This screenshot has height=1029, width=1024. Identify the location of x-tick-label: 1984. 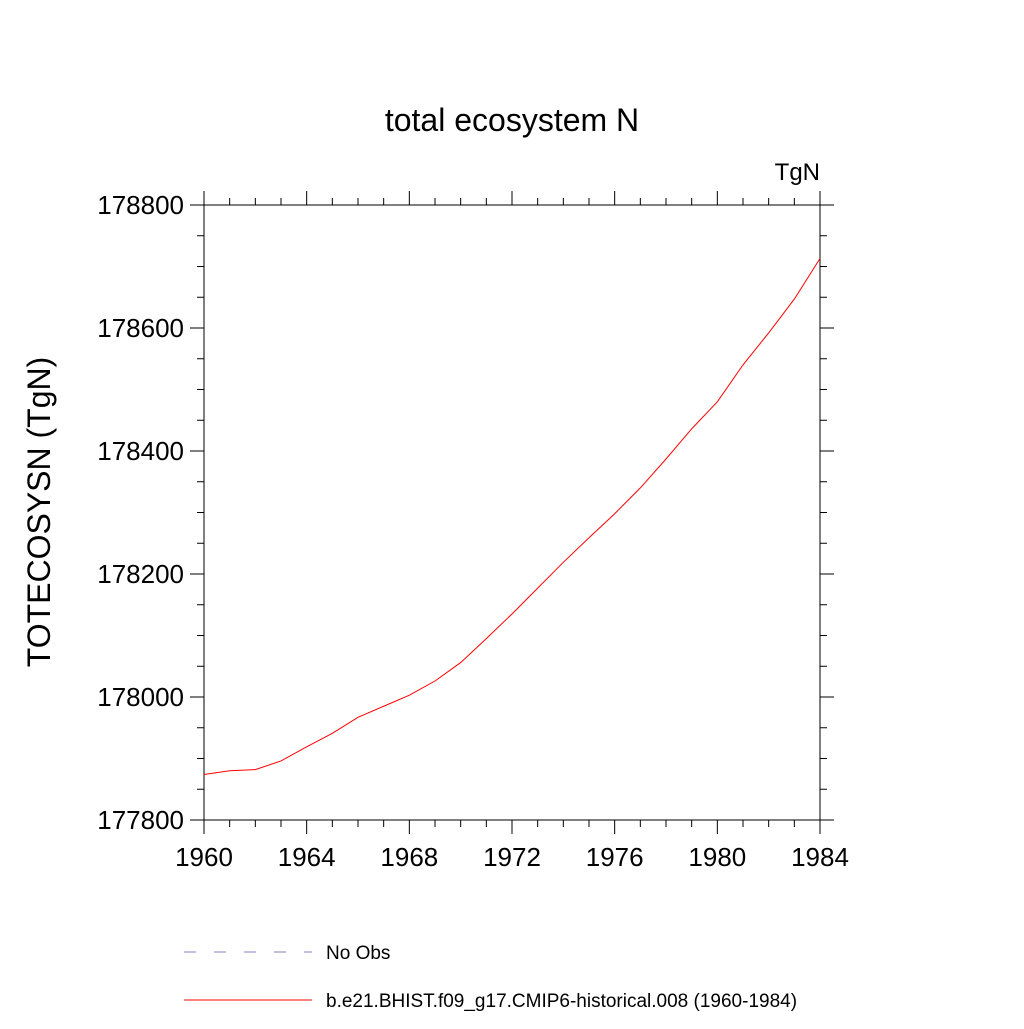
(820, 857).